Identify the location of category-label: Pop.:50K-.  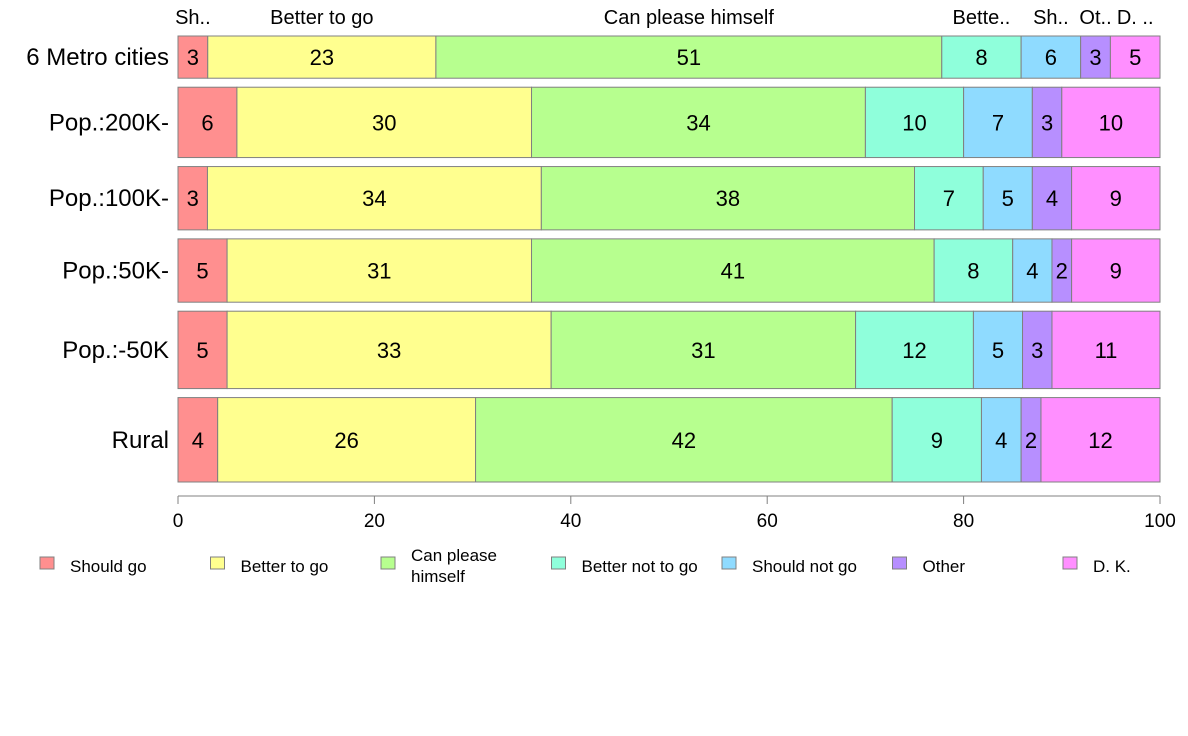
(115, 271).